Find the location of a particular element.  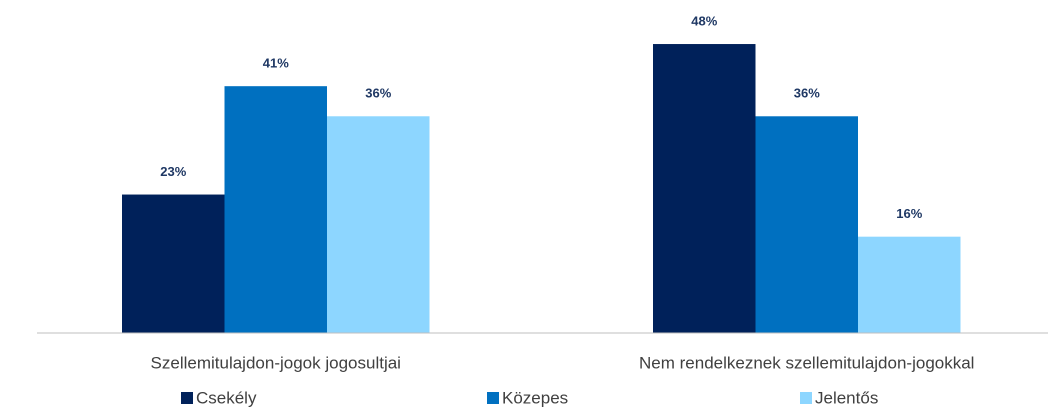

value-label: 41% is located at coordinates (276, 63).